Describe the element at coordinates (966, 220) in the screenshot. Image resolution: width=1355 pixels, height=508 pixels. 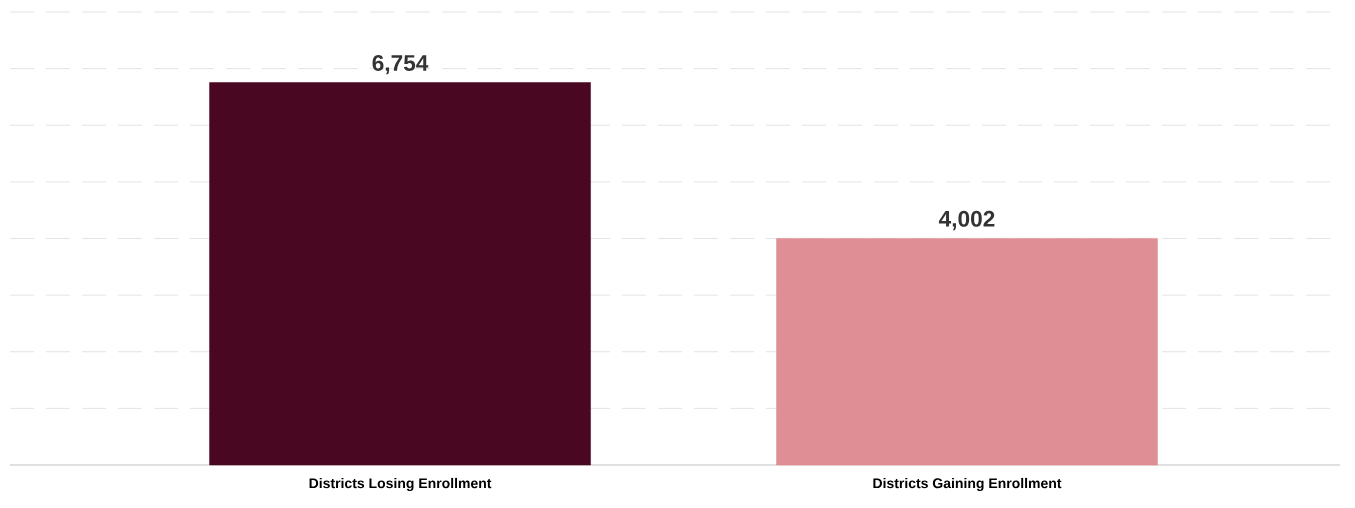
I see `data-label: 4,002` at that location.